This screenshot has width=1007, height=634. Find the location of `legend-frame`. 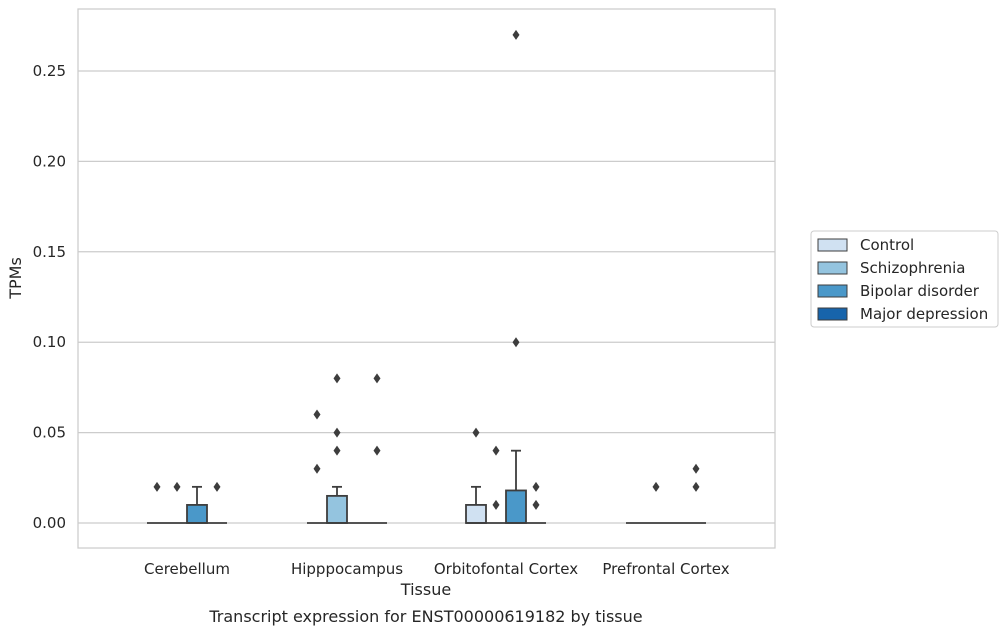

legend-frame is located at coordinates (904, 279).